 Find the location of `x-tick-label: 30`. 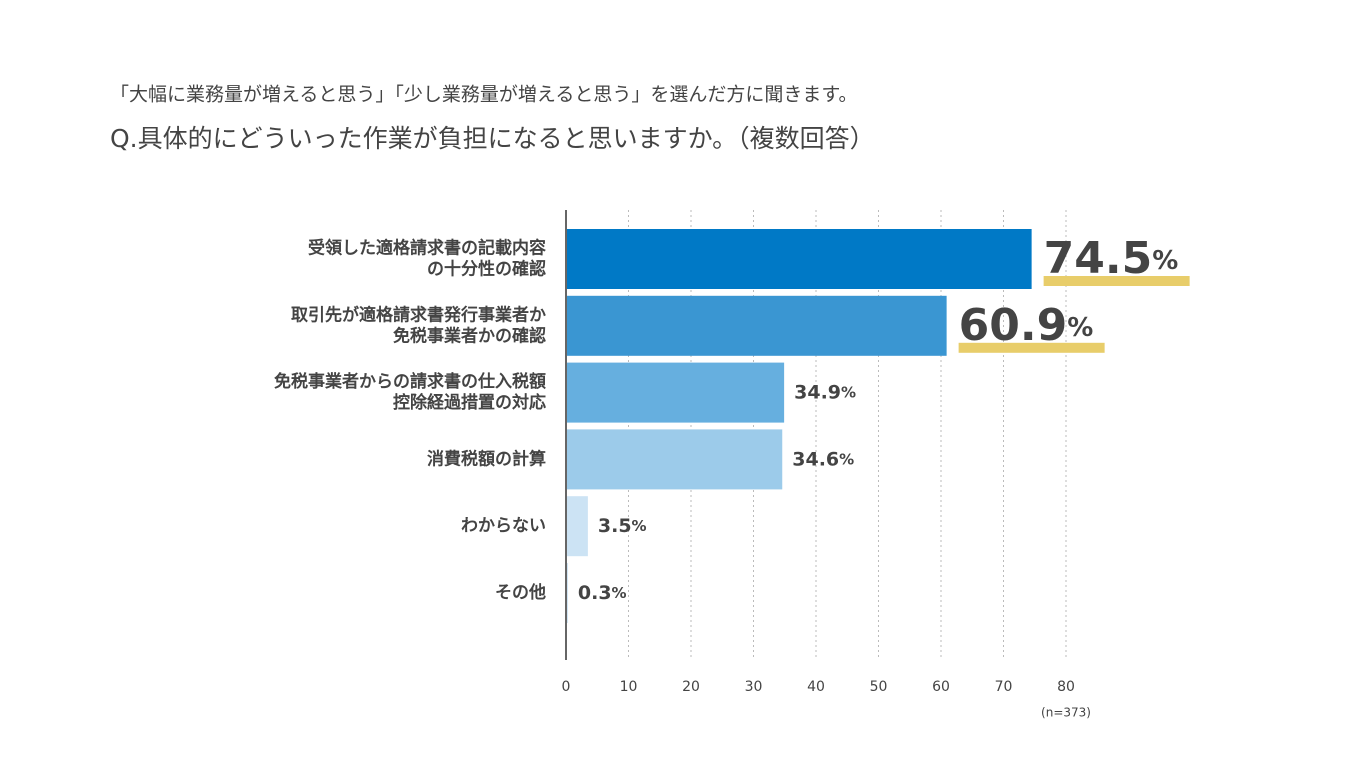

x-tick-label: 30 is located at coordinates (754, 687).